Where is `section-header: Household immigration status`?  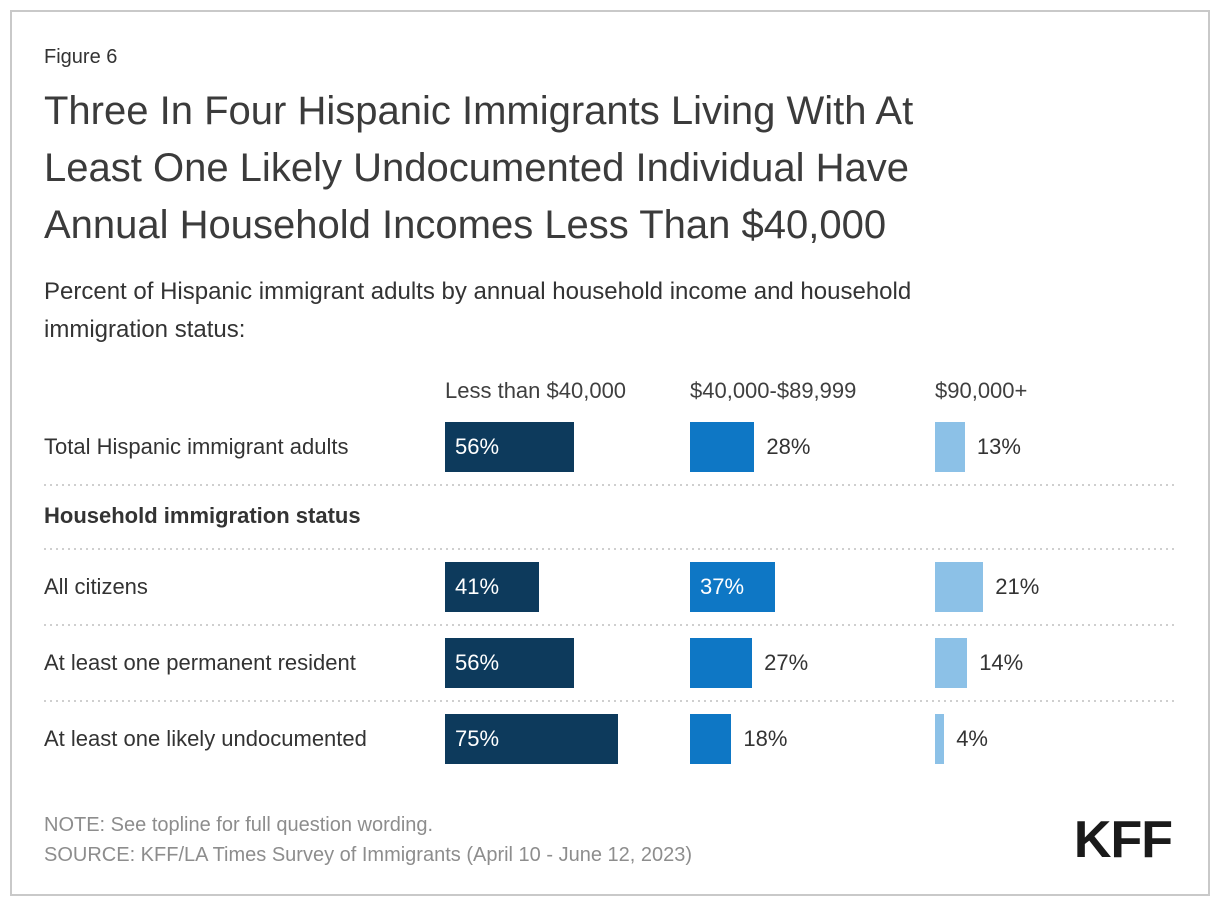
section-header: Household immigration status is located at coordinates (202, 515).